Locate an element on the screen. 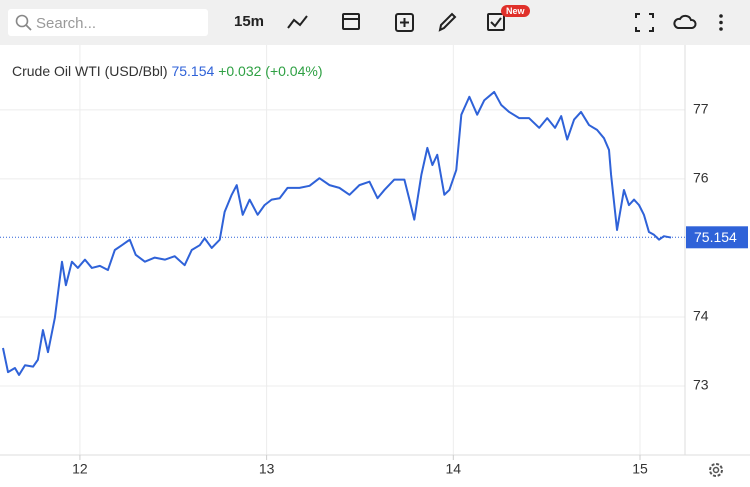  x-tick-label: 13 is located at coordinates (267, 469).